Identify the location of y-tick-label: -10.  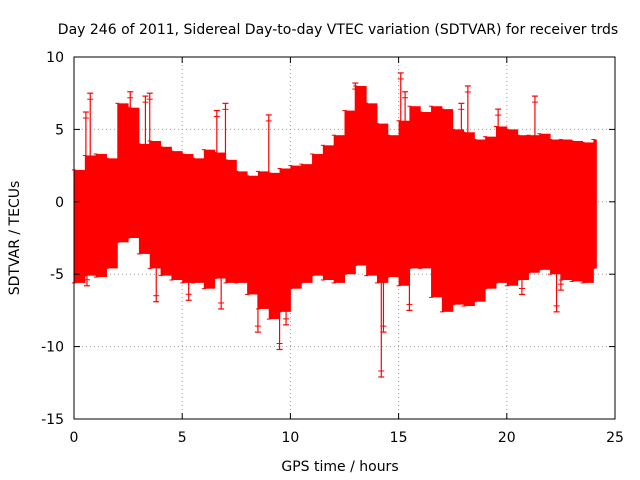
(52, 348).